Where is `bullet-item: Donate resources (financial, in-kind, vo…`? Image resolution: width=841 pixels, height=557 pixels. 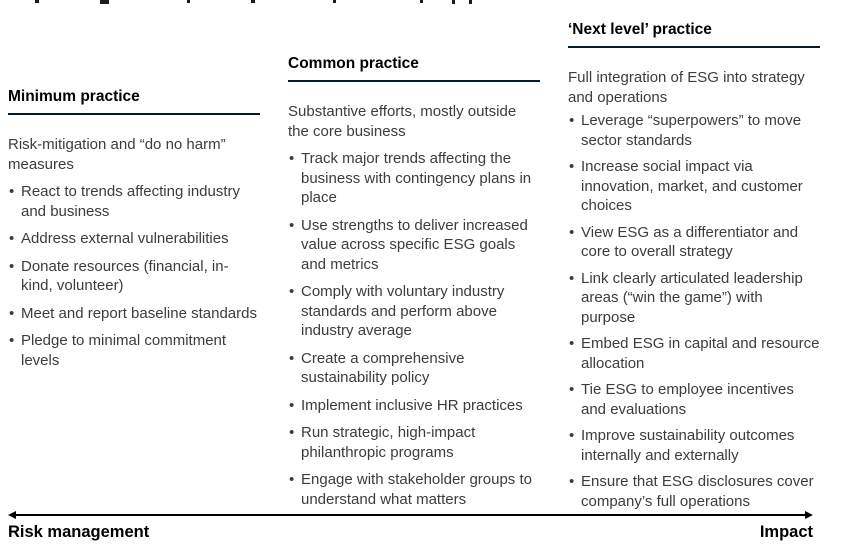 bullet-item: Donate resources (financial, in-kind, vo… is located at coordinates (134, 276).